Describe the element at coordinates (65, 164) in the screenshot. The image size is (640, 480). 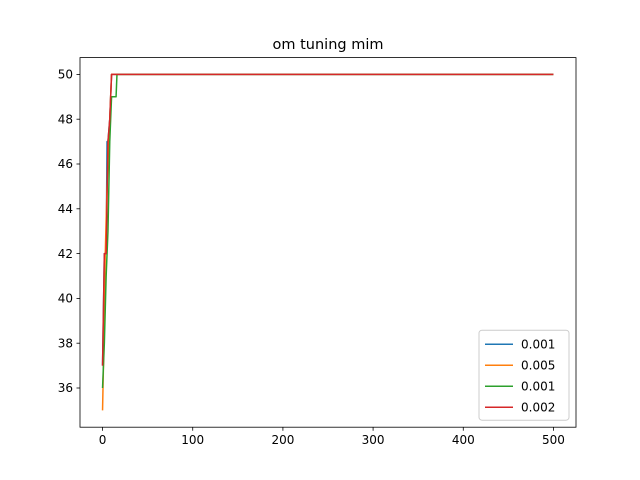
I see `y-tick-label: 46` at that location.